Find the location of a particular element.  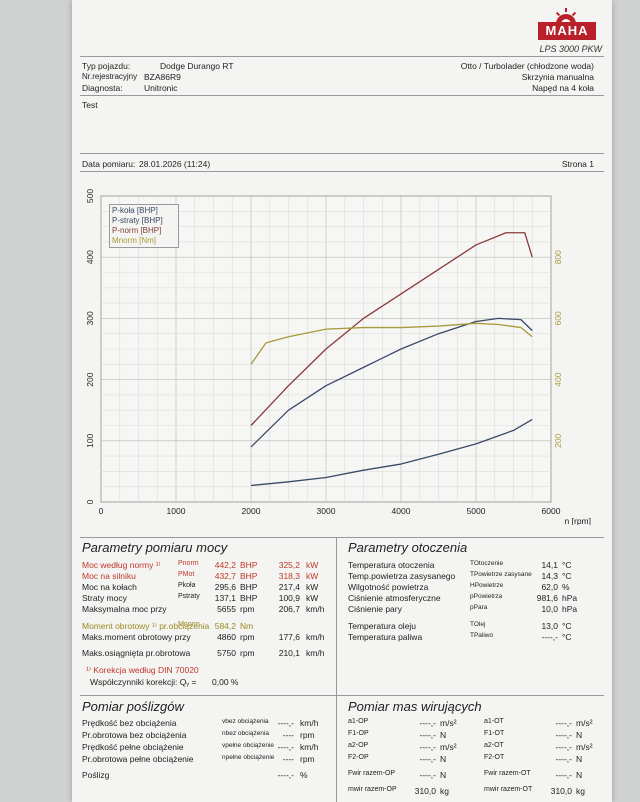

y-left-tick-label: 500 is located at coordinates (90, 196).